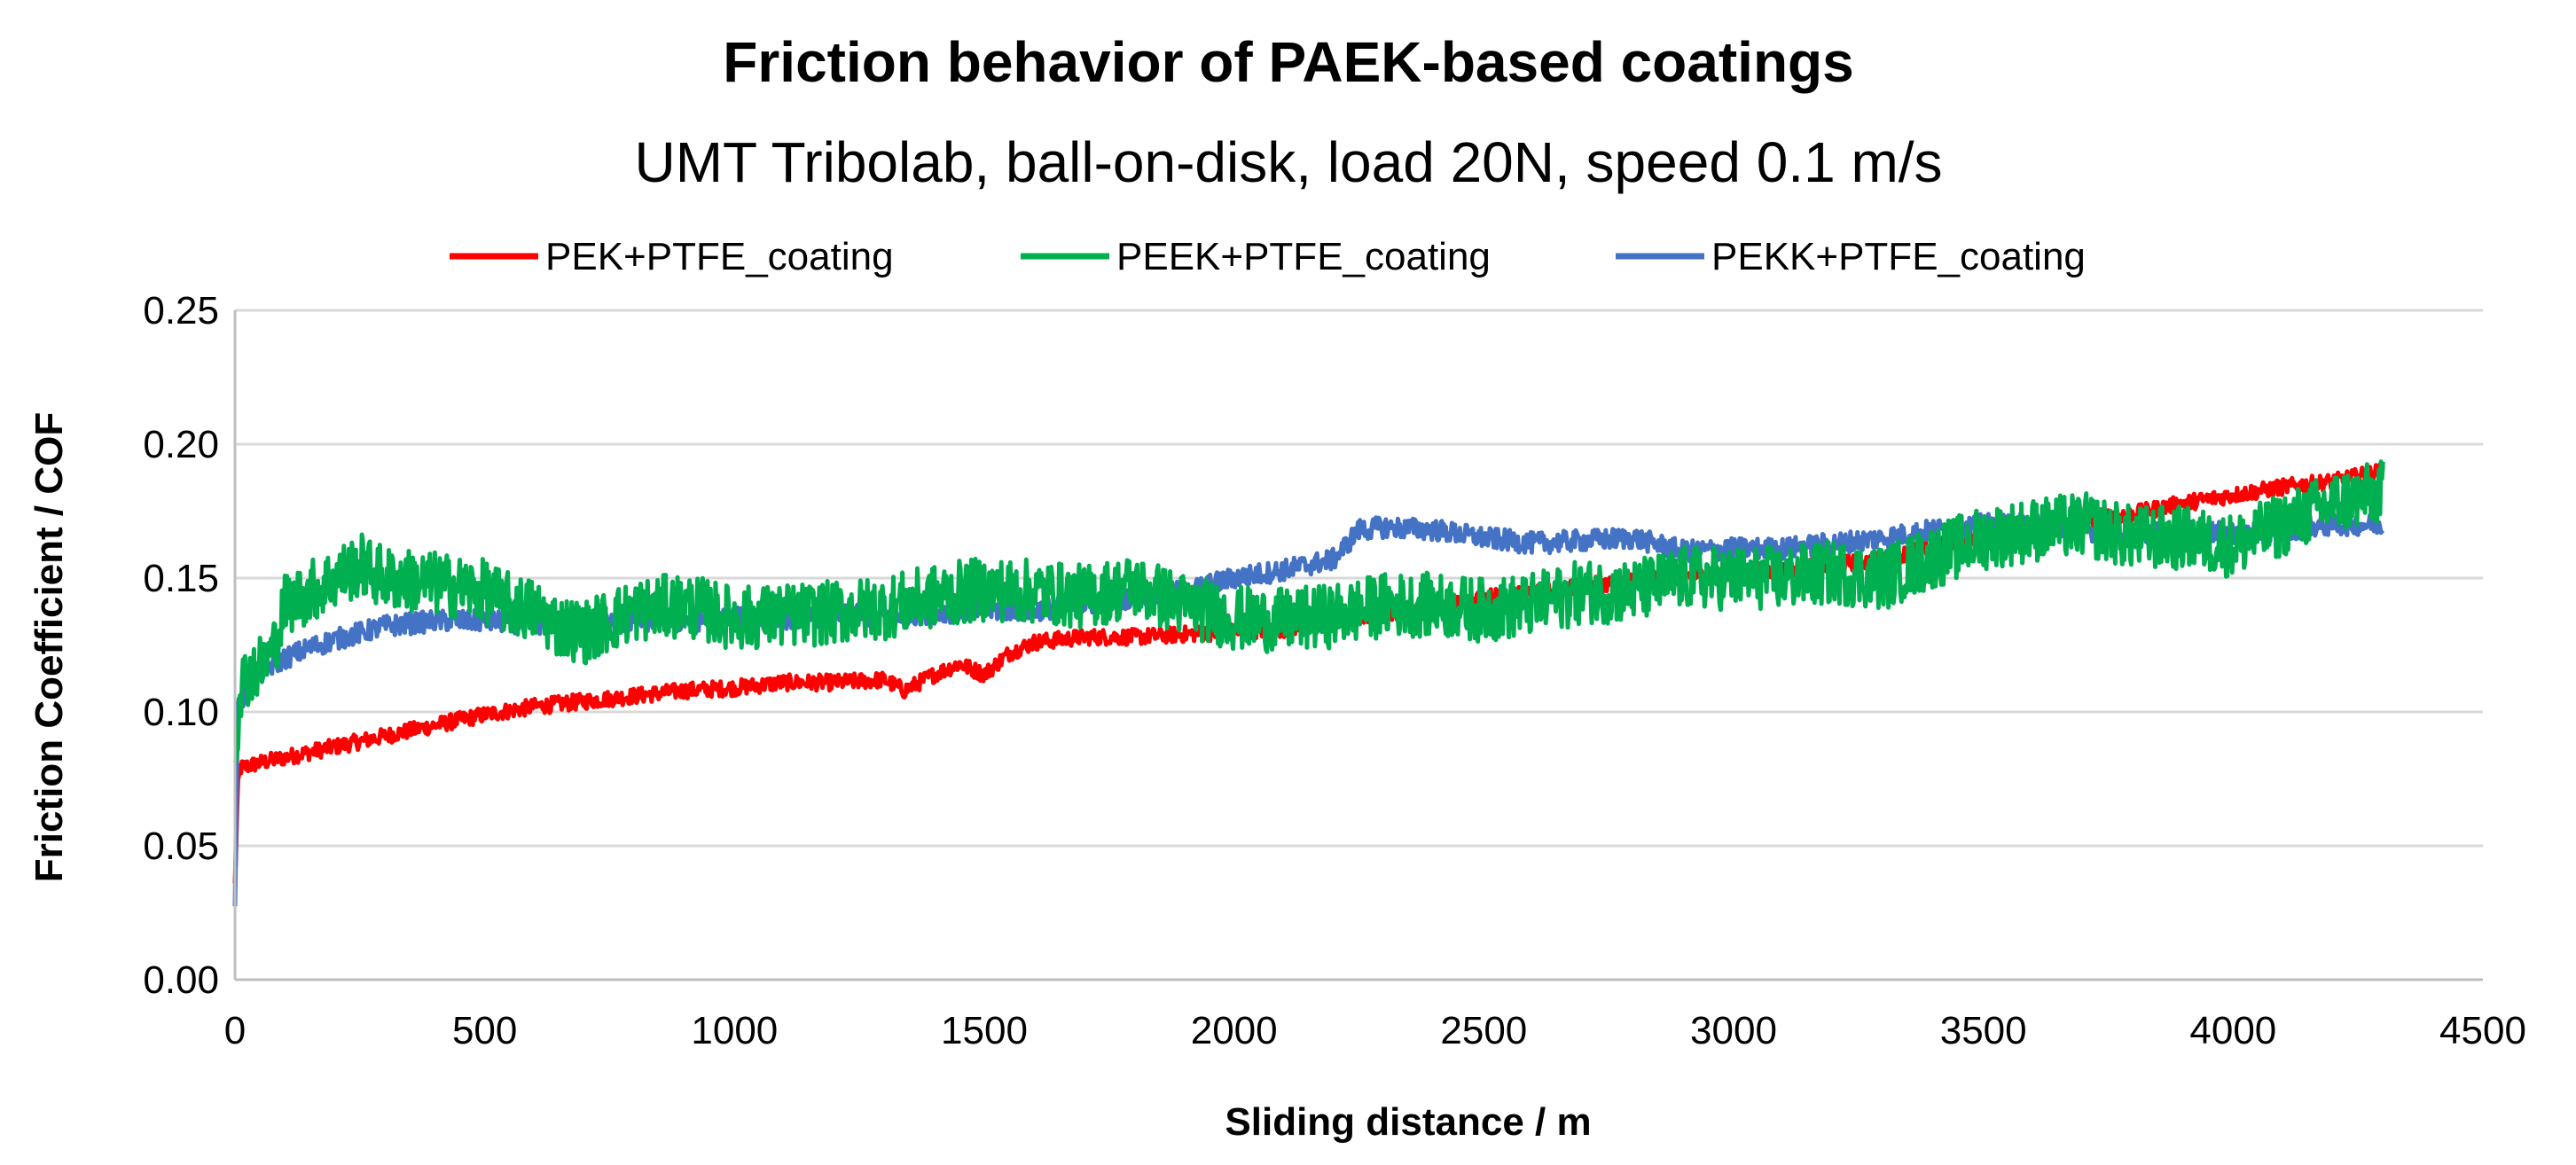 Image resolution: width=2576 pixels, height=1165 pixels. Describe the element at coordinates (235, 1030) in the screenshot. I see `x-tick-label-0: 0` at that location.